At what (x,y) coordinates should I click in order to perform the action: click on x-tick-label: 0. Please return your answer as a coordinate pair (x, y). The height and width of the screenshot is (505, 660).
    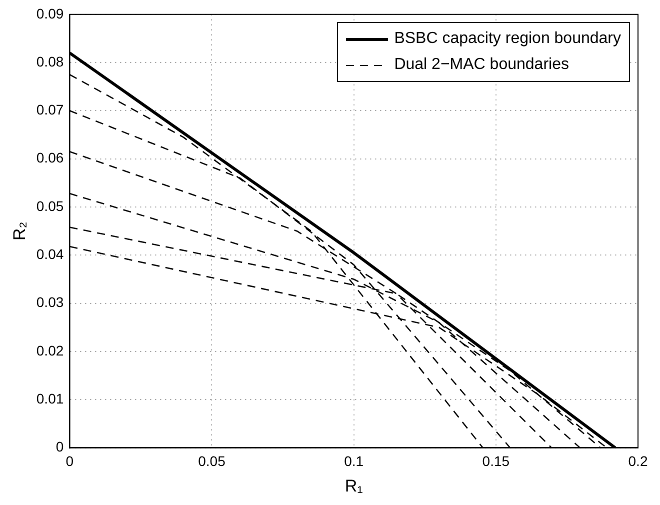
    Looking at the image, I should click on (70, 461).